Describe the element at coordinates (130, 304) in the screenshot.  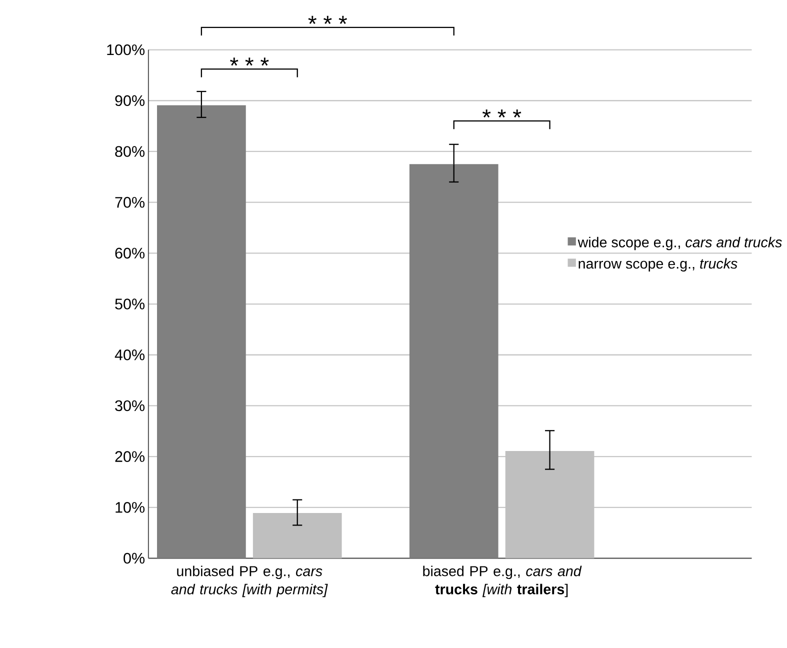
I see `y-tick-label: 50%` at that location.